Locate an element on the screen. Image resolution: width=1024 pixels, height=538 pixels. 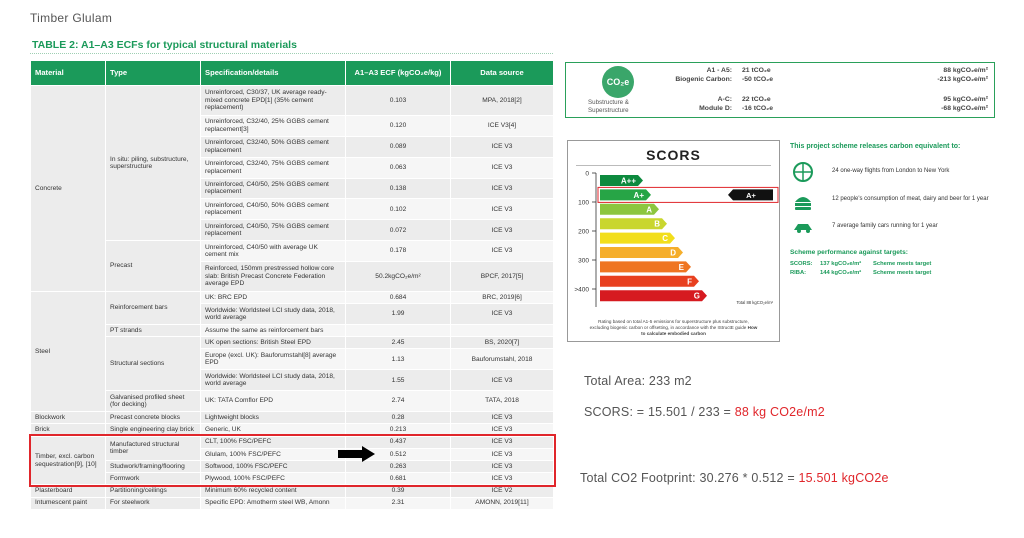
ecf-cell: 0.213 is located at coordinates (398, 430).